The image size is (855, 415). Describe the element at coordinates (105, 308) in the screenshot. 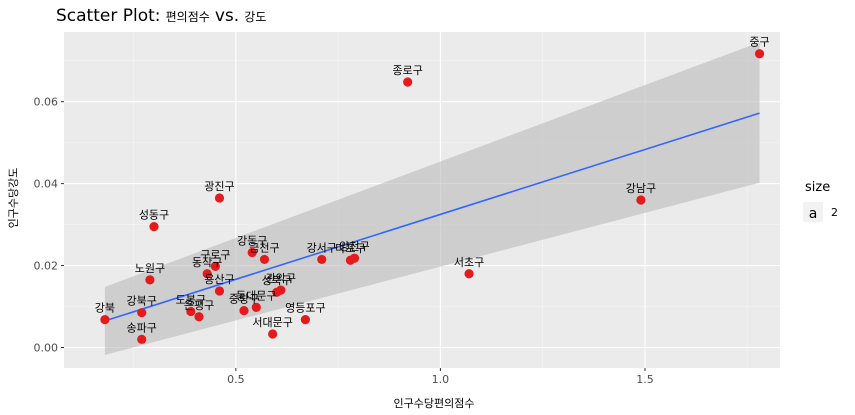

I see `point-label: 강북` at that location.